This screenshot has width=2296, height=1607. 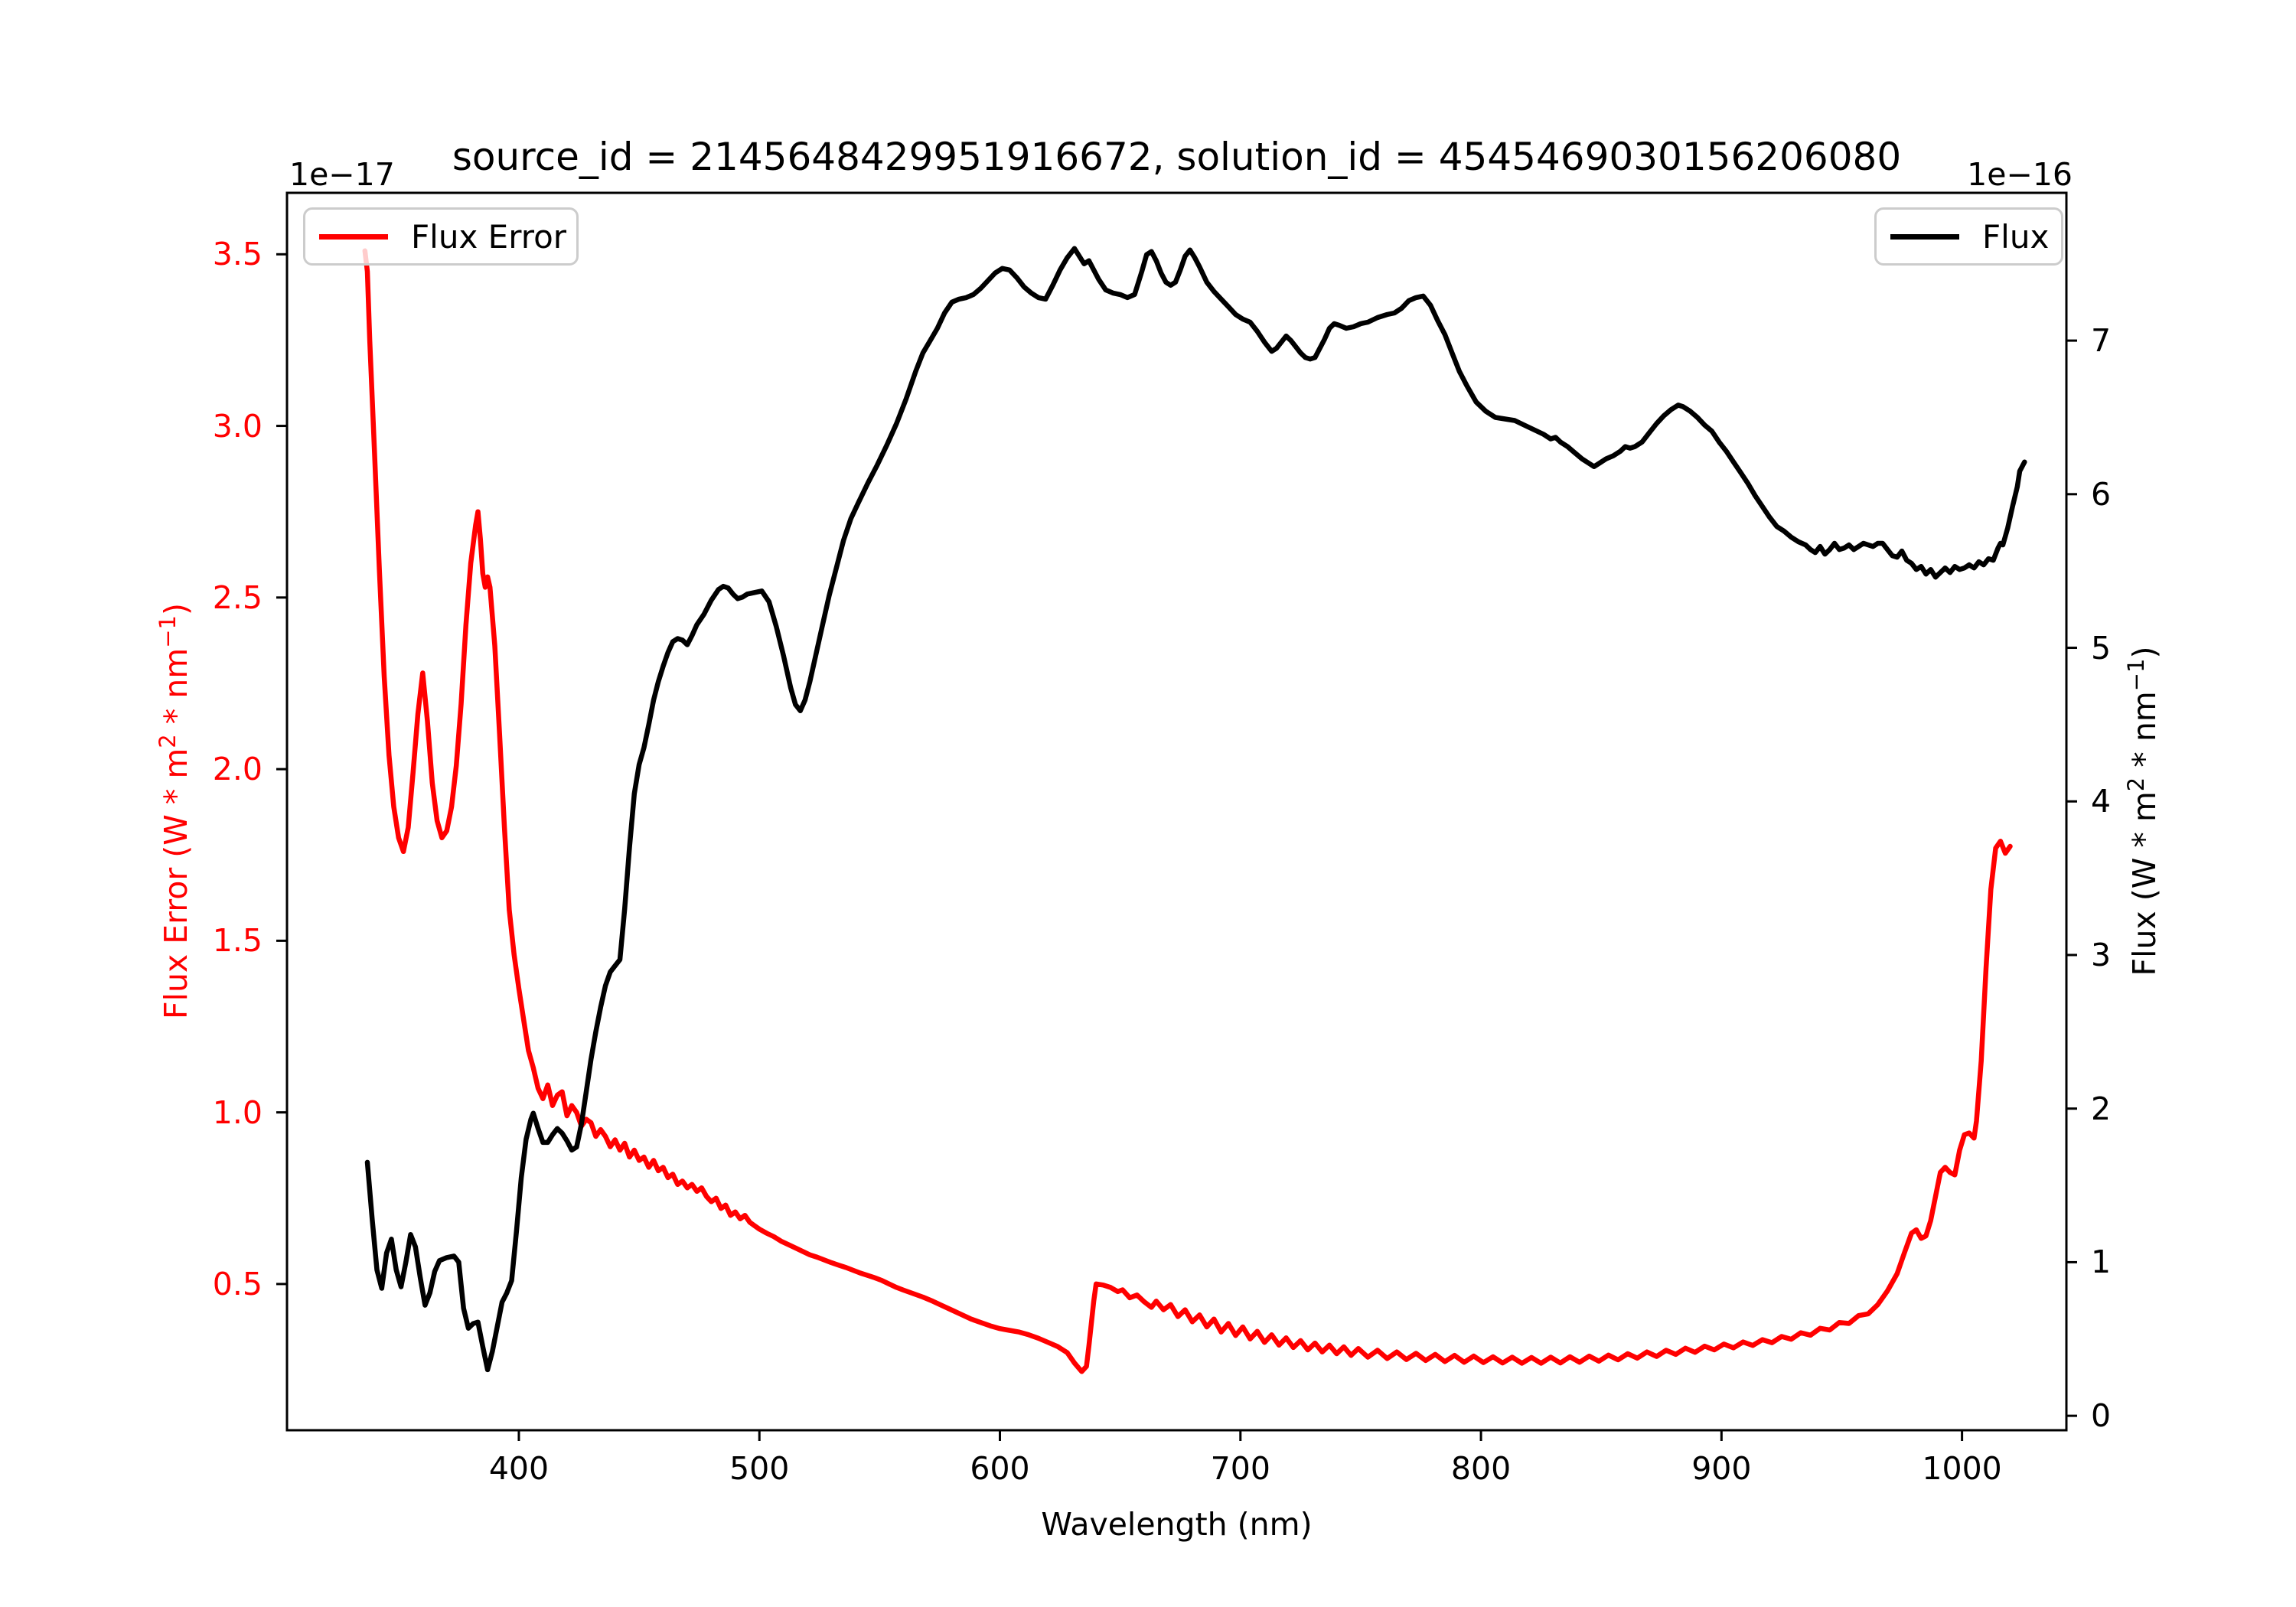 I want to click on flux-error-line-sample-icon, so click(x=353, y=237).